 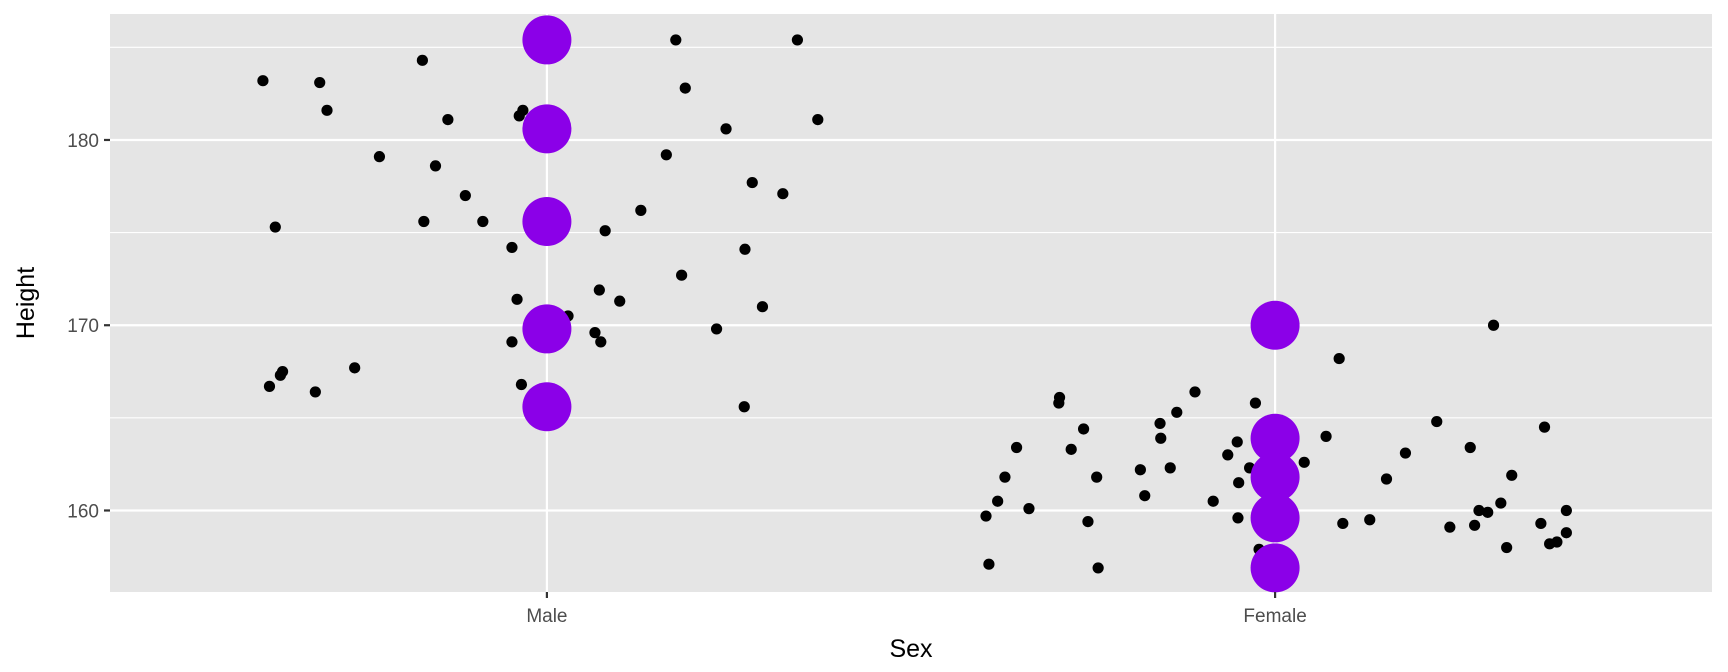 I want to click on y-tick-label: 160, so click(x=83, y=511).